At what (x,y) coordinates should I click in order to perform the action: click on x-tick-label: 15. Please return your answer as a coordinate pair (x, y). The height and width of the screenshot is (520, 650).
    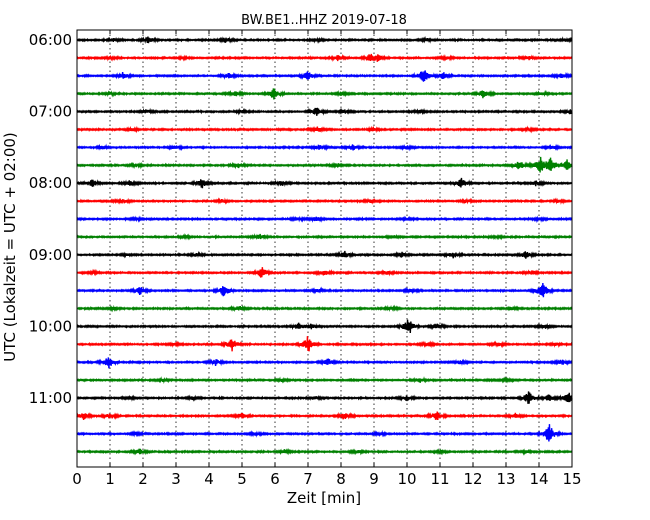
    Looking at the image, I should click on (571, 479).